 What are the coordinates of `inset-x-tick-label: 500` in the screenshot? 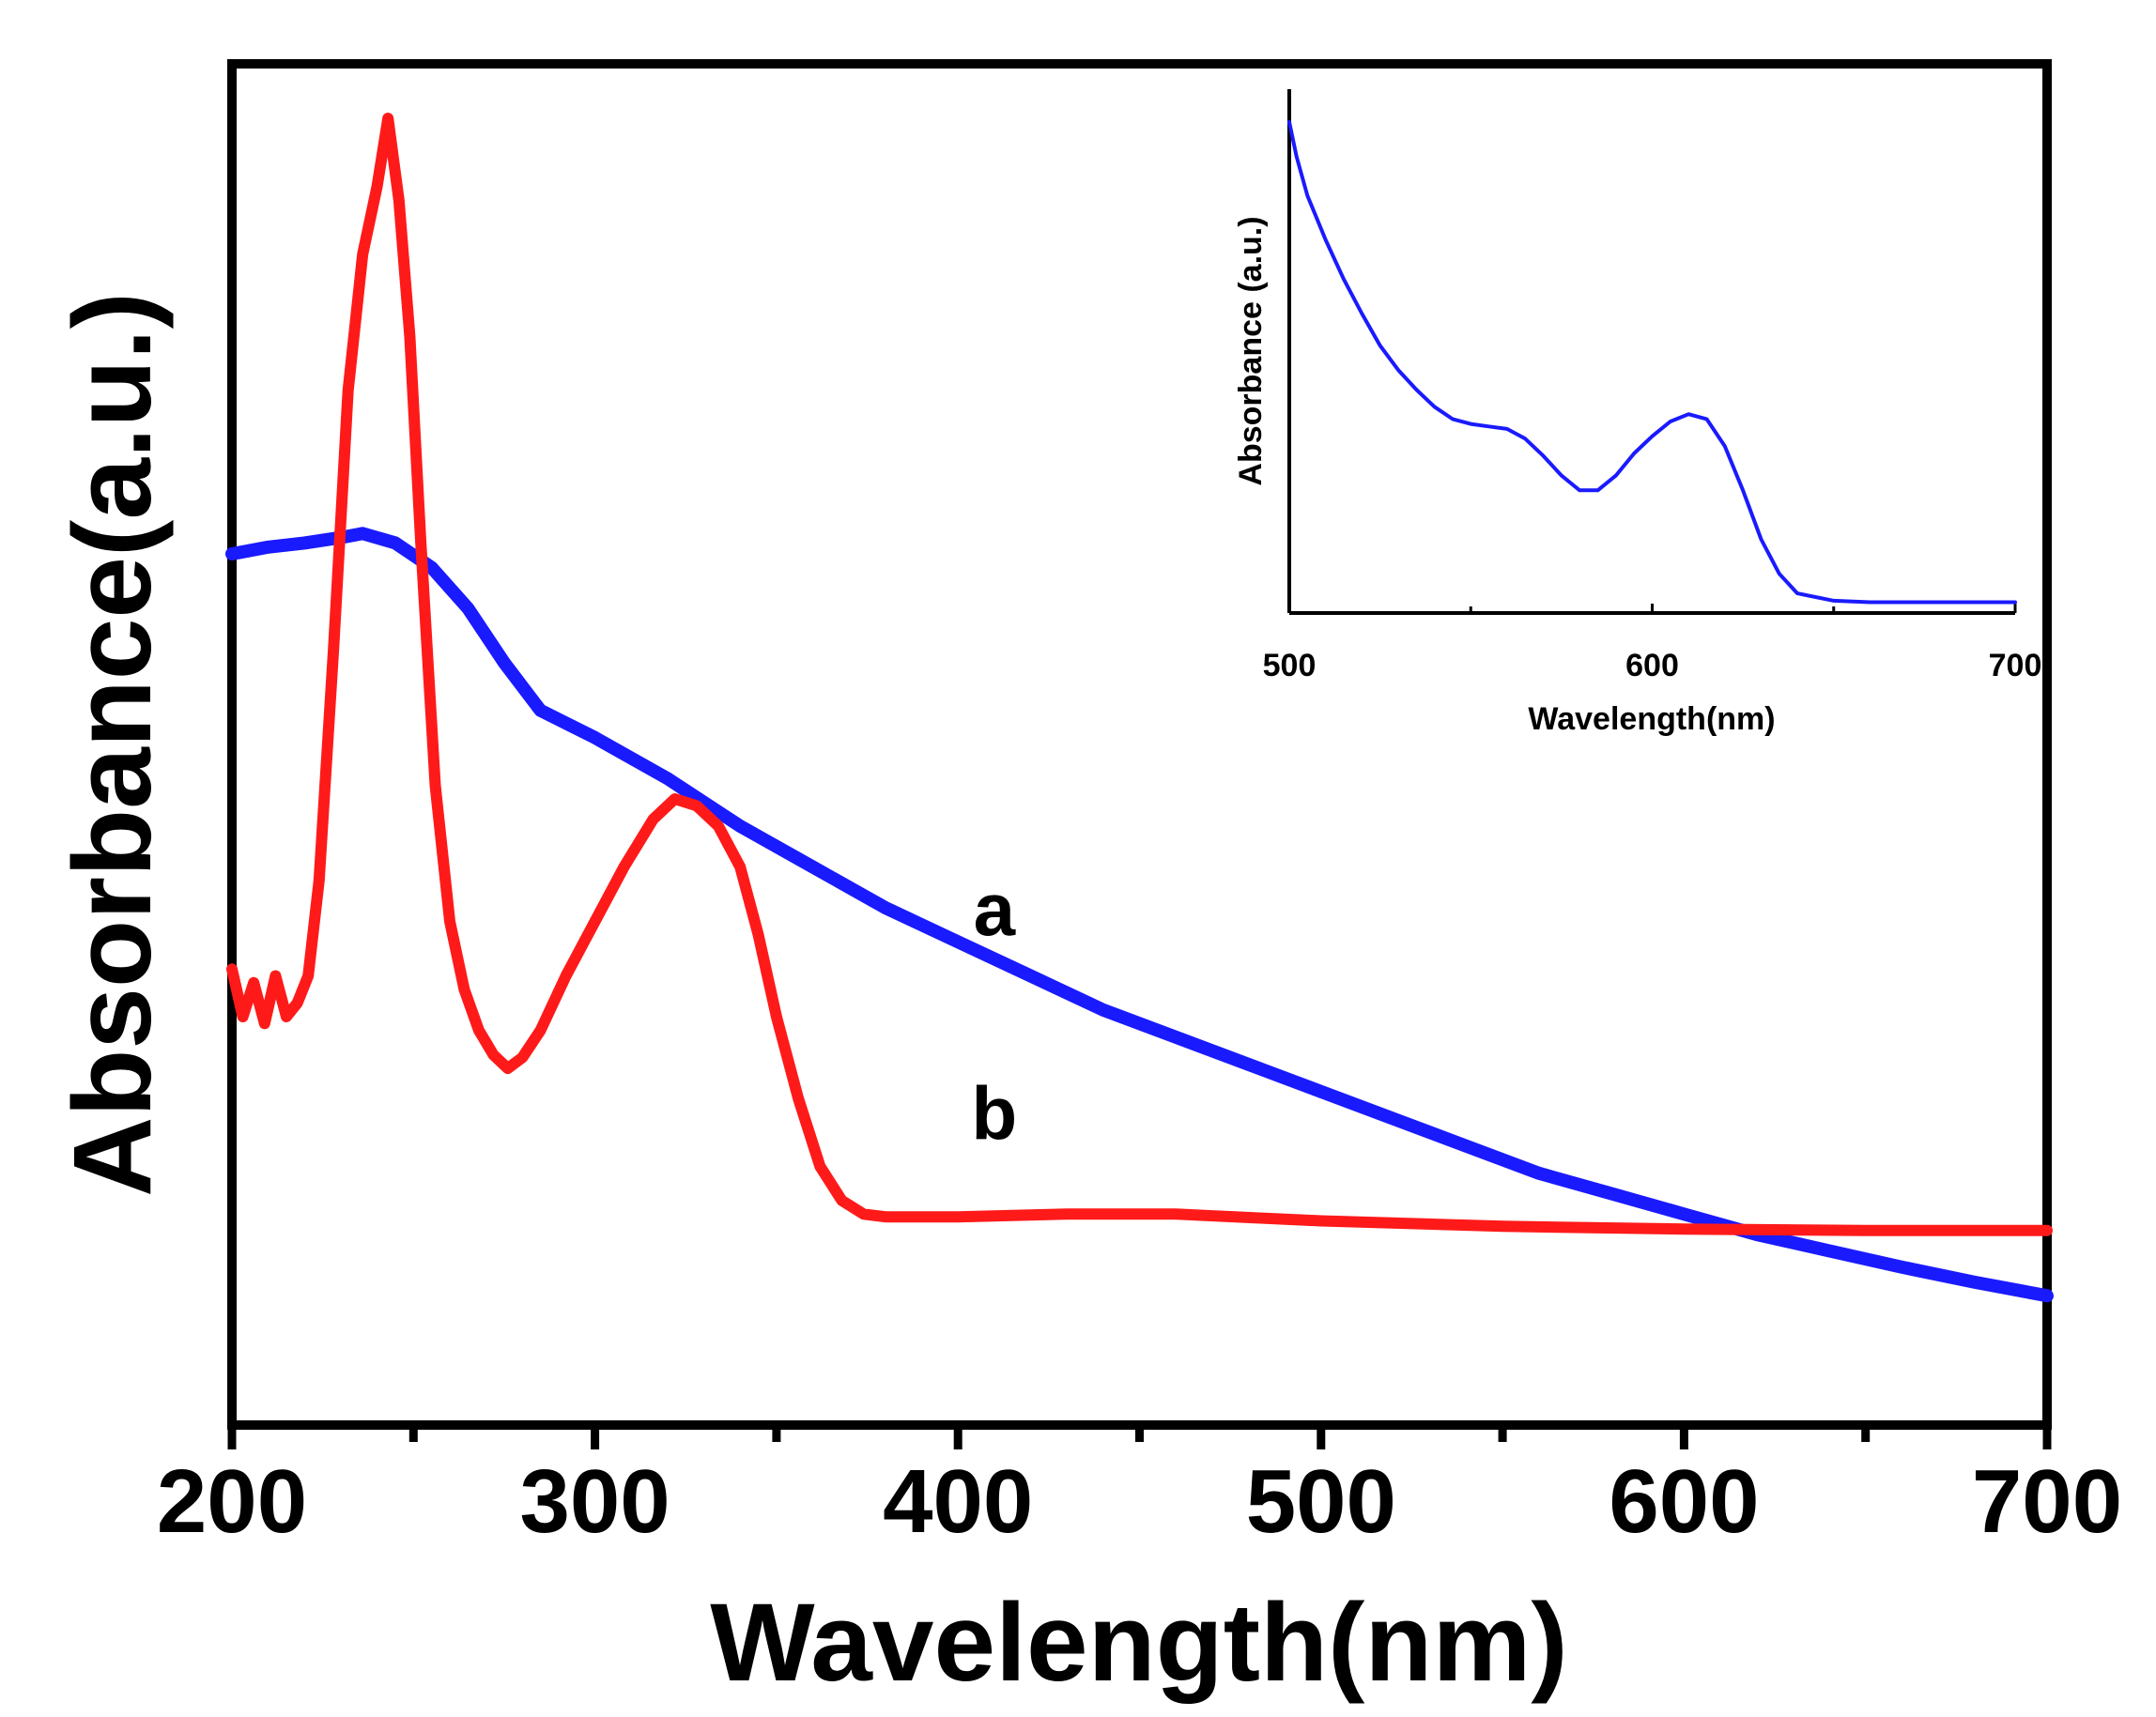 It's located at (1290, 665).